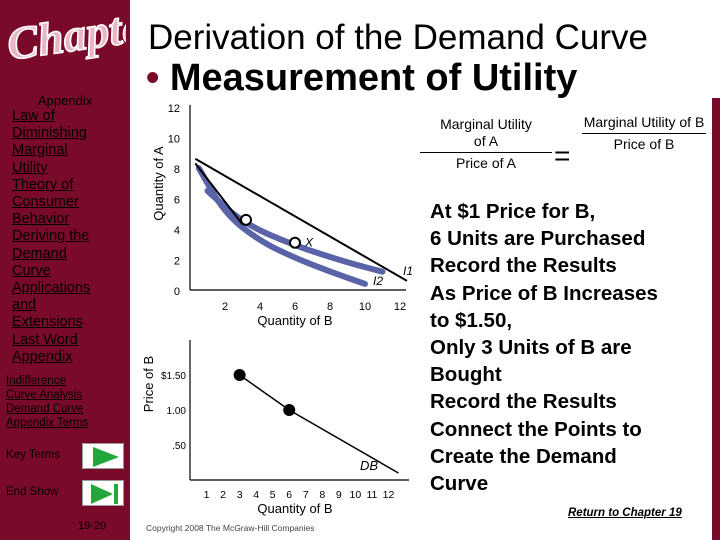  I want to click on chapter-logo: Chapter 19, so click(65, 37).